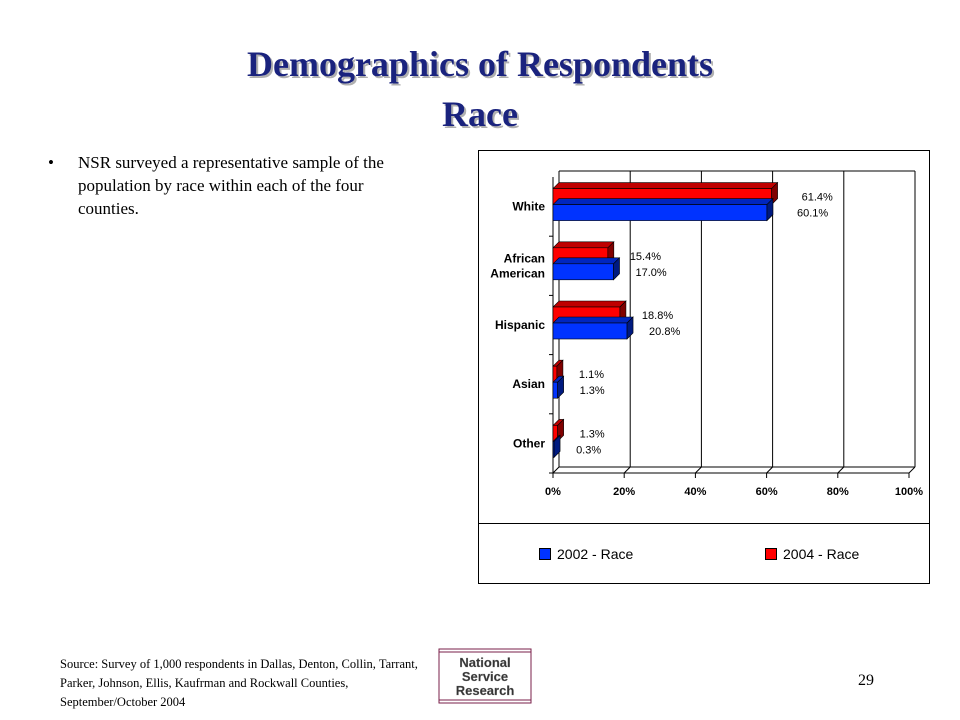 Image resolution: width=960 pixels, height=720 pixels. I want to click on x-tick-label: 0%, so click(553, 492).